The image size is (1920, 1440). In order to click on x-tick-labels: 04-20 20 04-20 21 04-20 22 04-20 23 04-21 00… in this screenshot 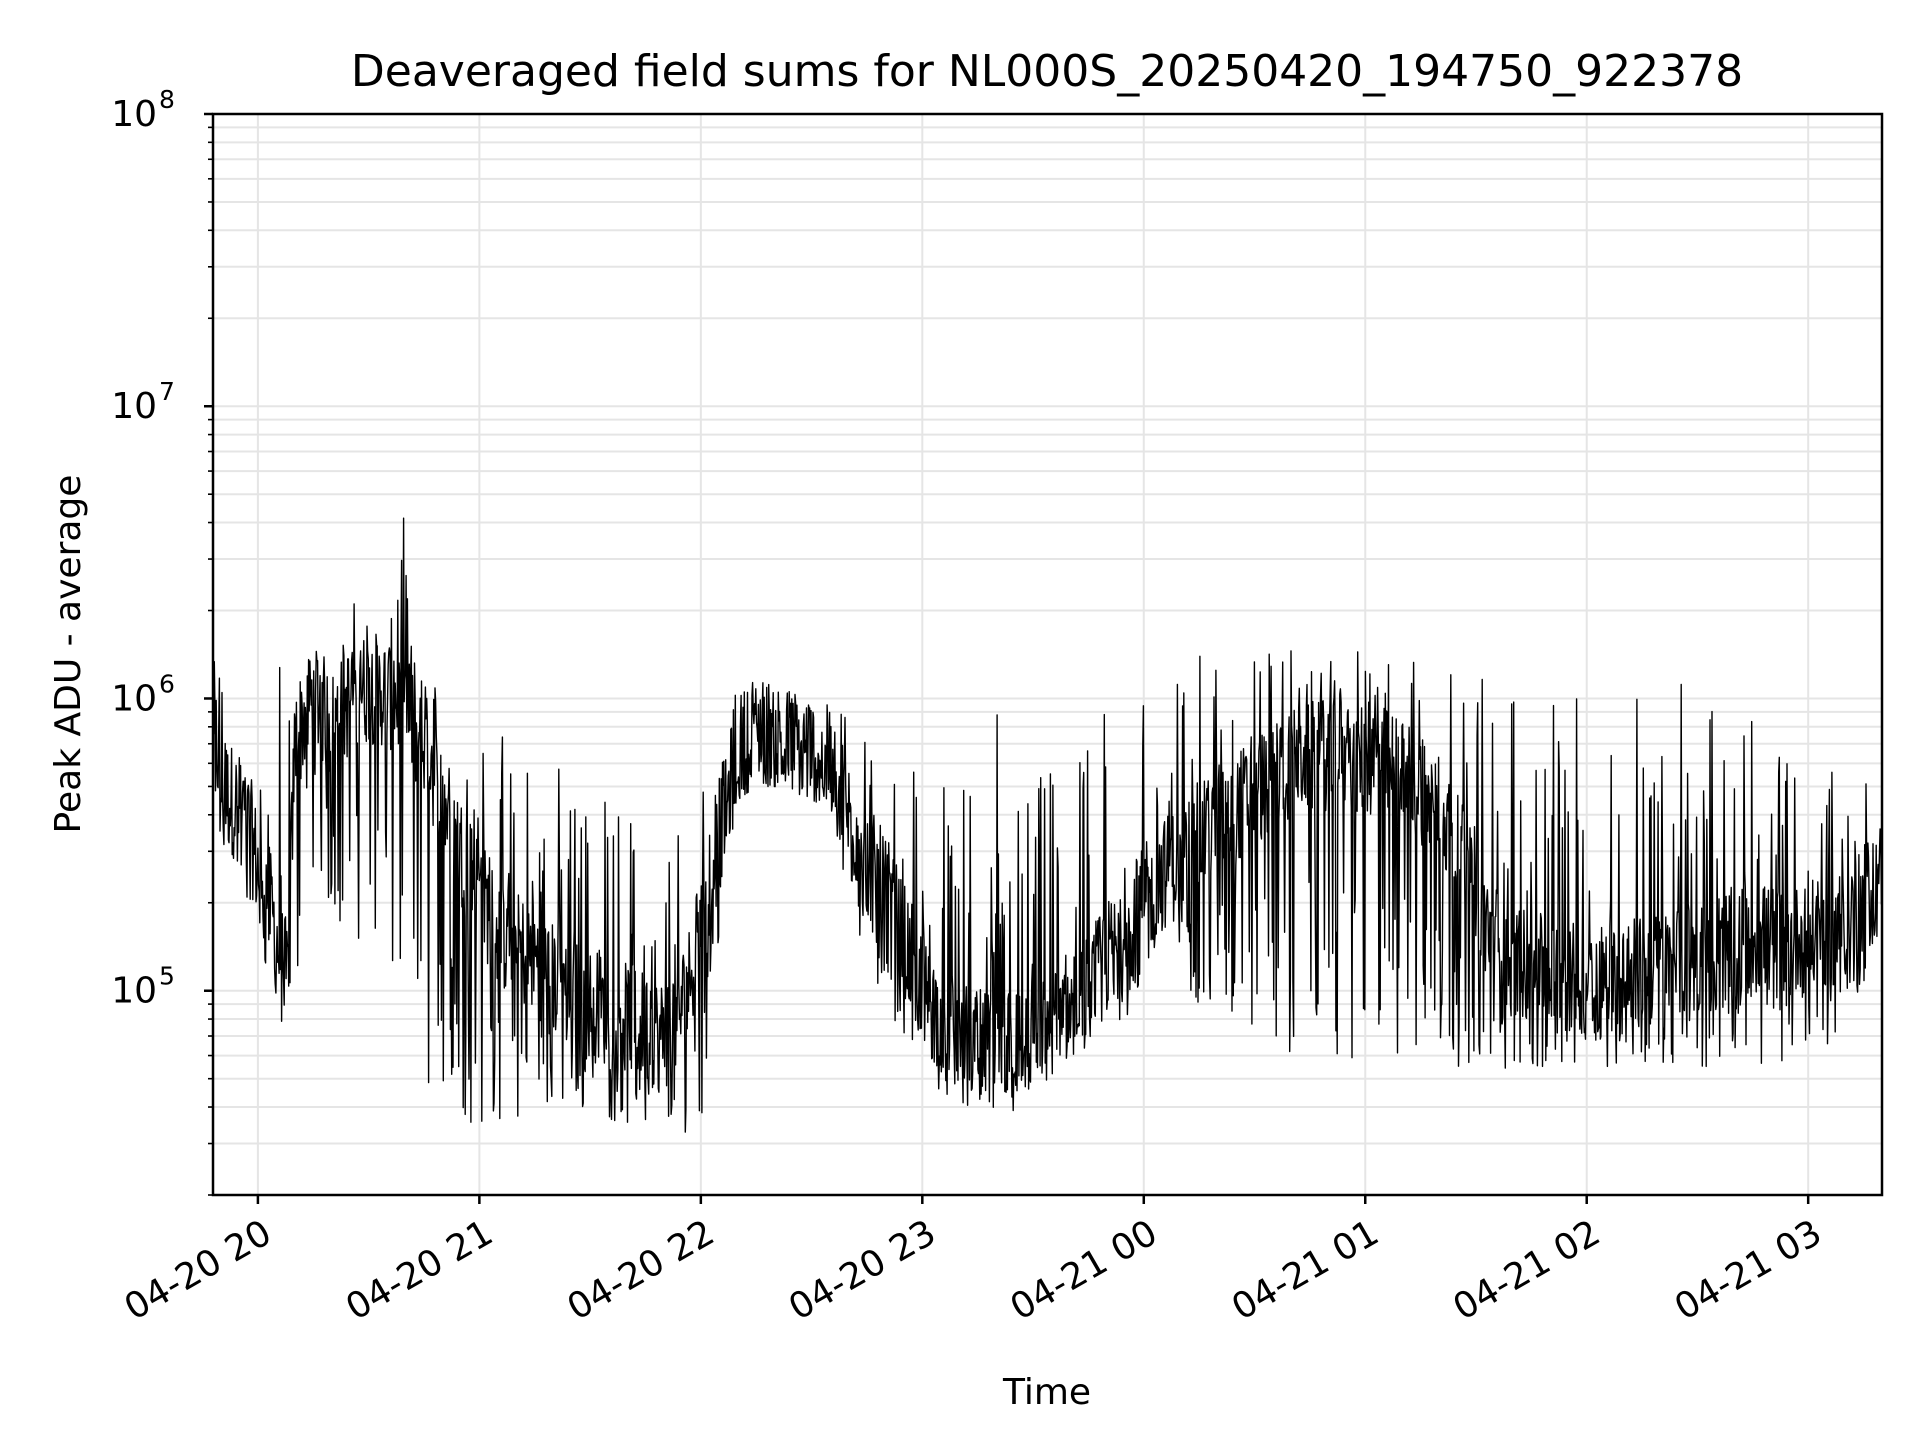, I will do `click(973, 1270)`.